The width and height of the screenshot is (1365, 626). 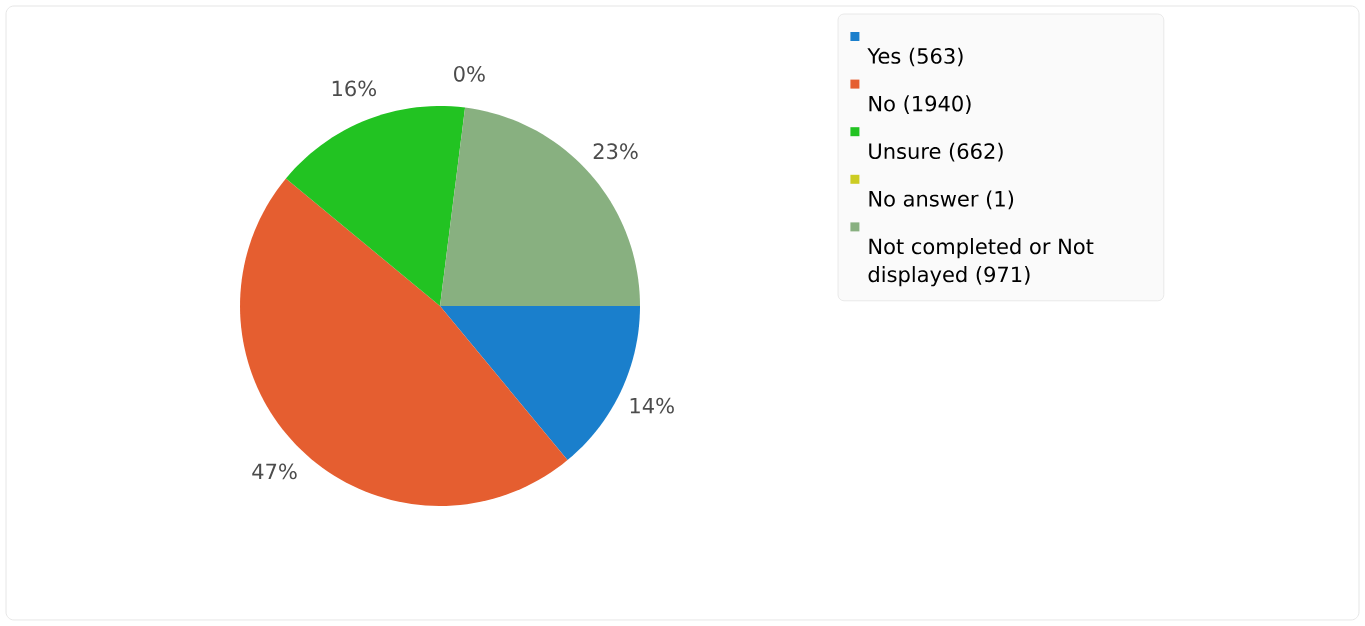 What do you see at coordinates (615, 151) in the screenshot?
I see `data-label: 23%` at bounding box center [615, 151].